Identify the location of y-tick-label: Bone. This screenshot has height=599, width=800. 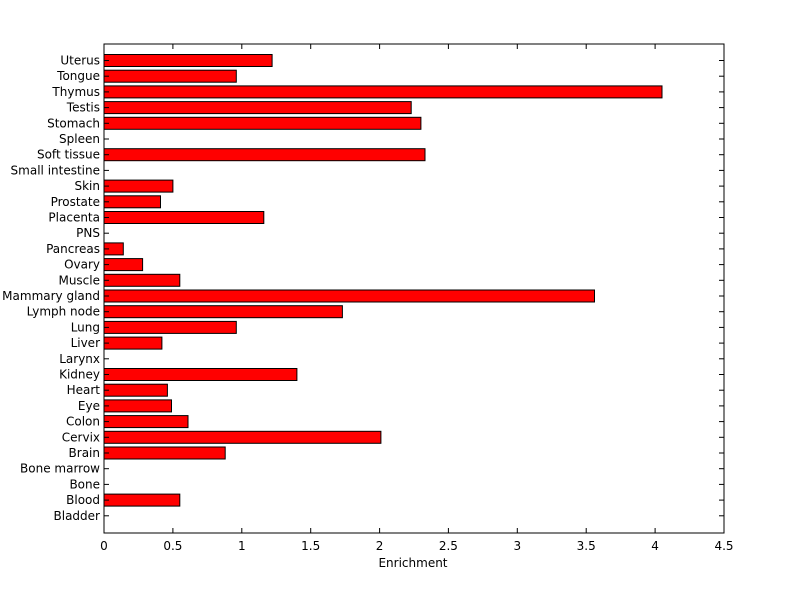
(84, 484).